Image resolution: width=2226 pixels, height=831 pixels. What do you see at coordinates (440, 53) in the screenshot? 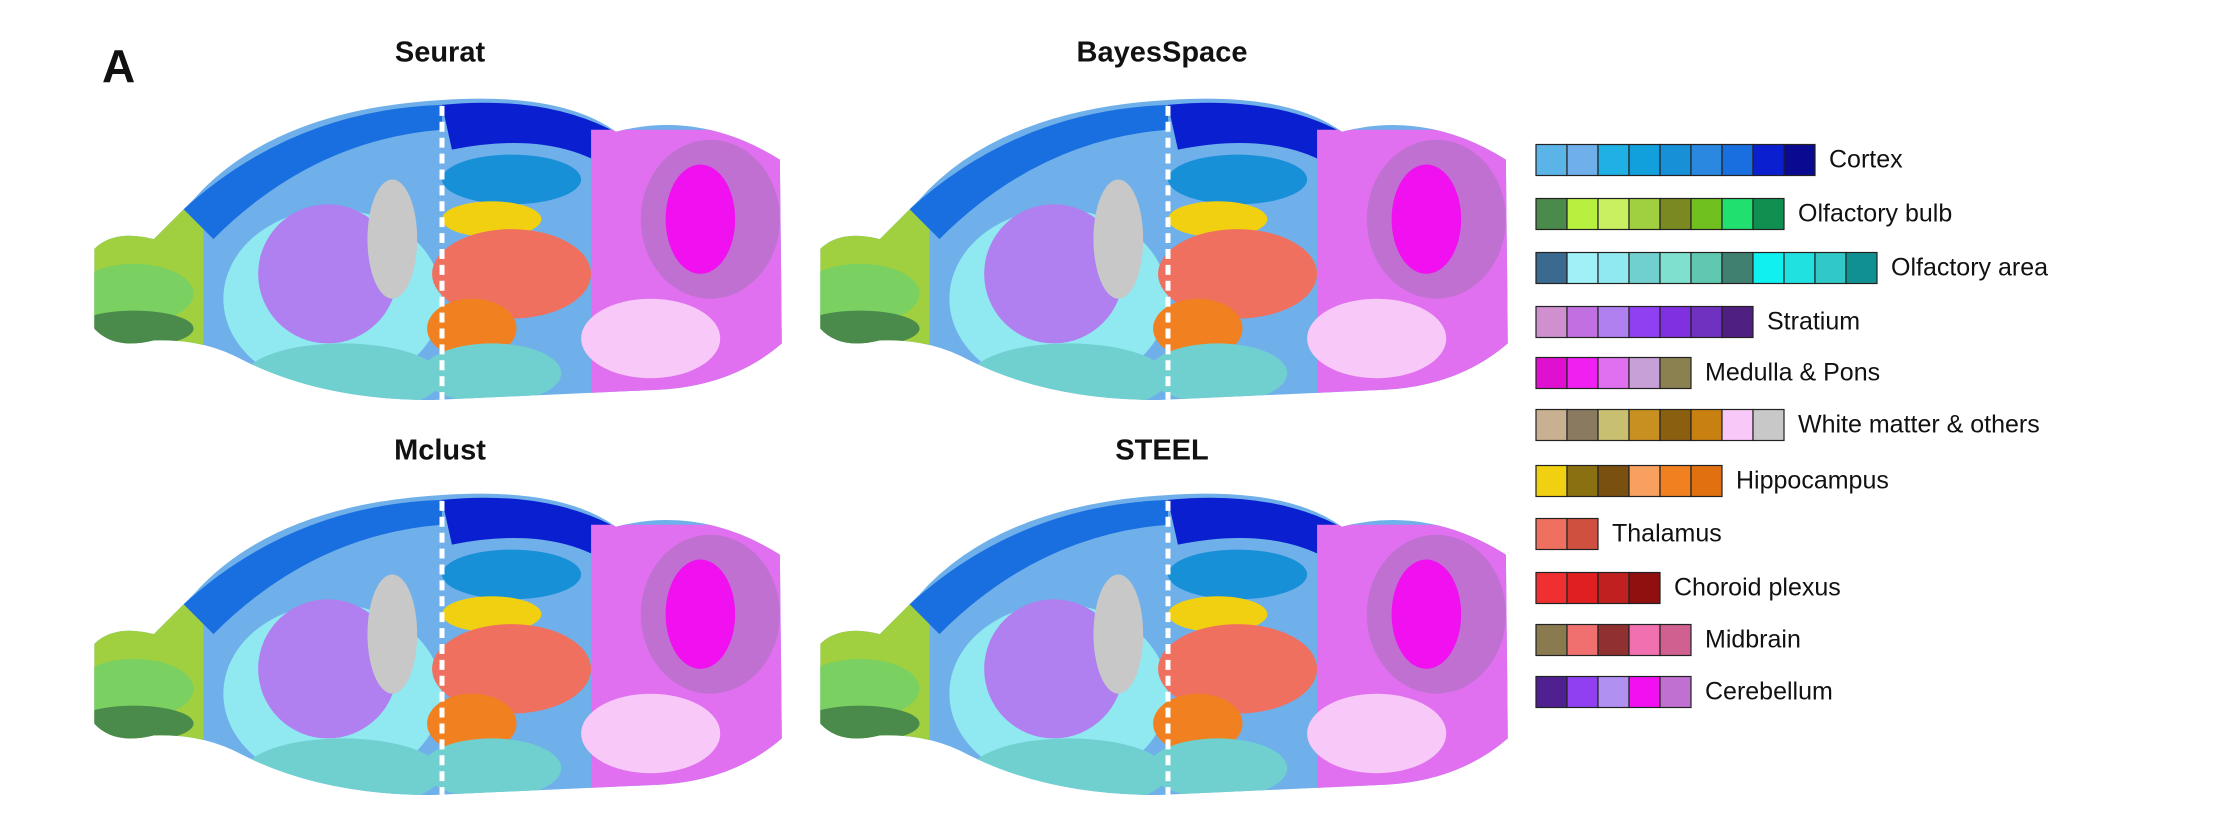
I see `panel-title: Seurat` at bounding box center [440, 53].